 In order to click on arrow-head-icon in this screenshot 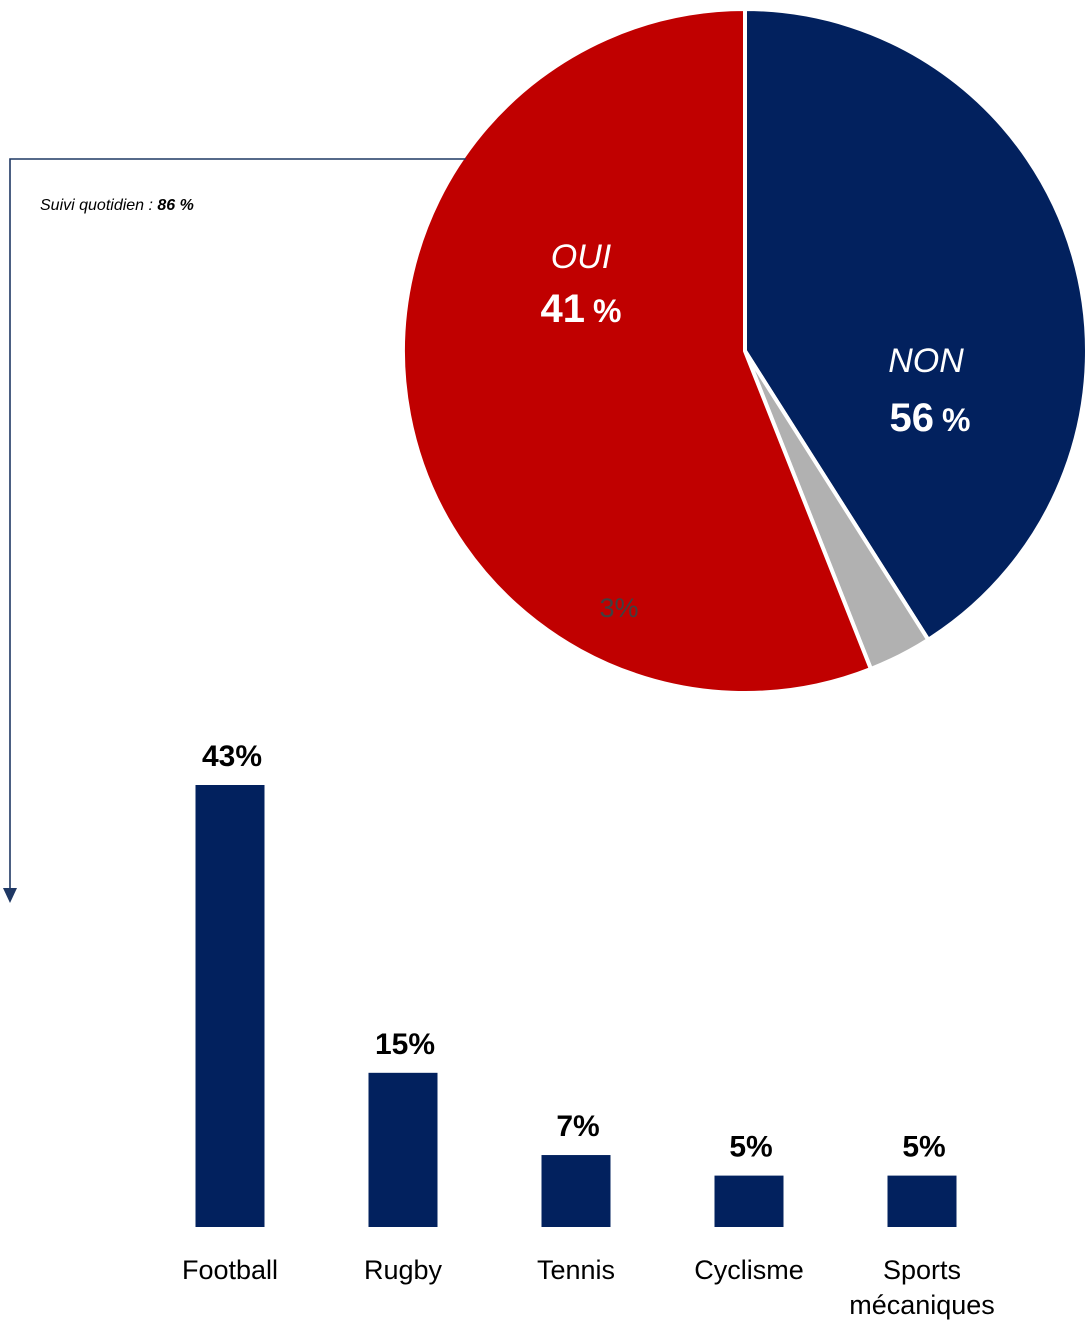, I will do `click(10, 895)`.